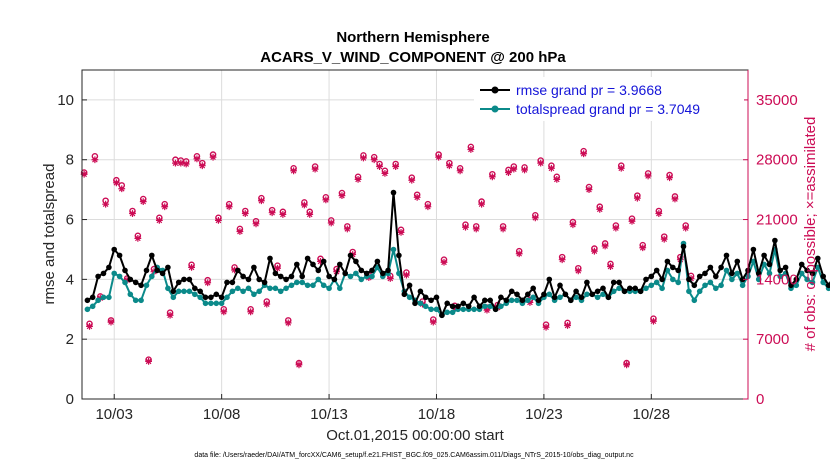 This screenshot has height=470, width=830. I want to click on x-axis-ticks: 10/03 10/08 10/13 10/18 10/23 10/28, so click(382, 408).